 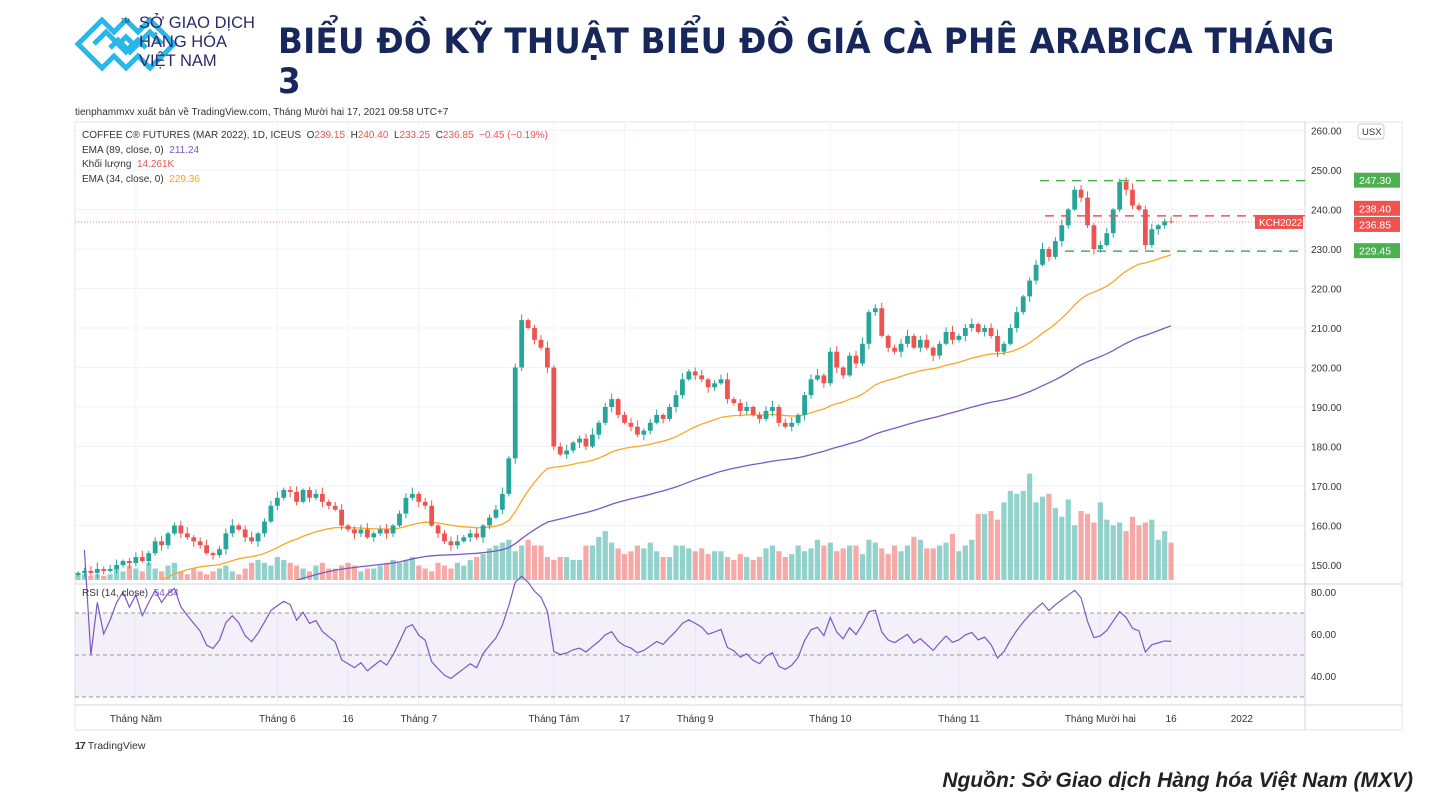 What do you see at coordinates (373, 135) in the screenshot?
I see `high-value: 240.40` at bounding box center [373, 135].